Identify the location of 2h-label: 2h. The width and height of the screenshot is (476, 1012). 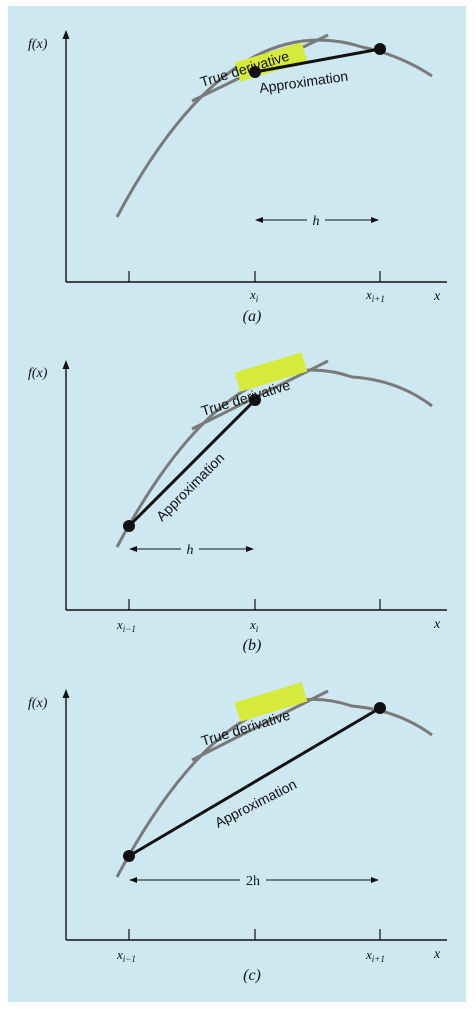
(253, 881).